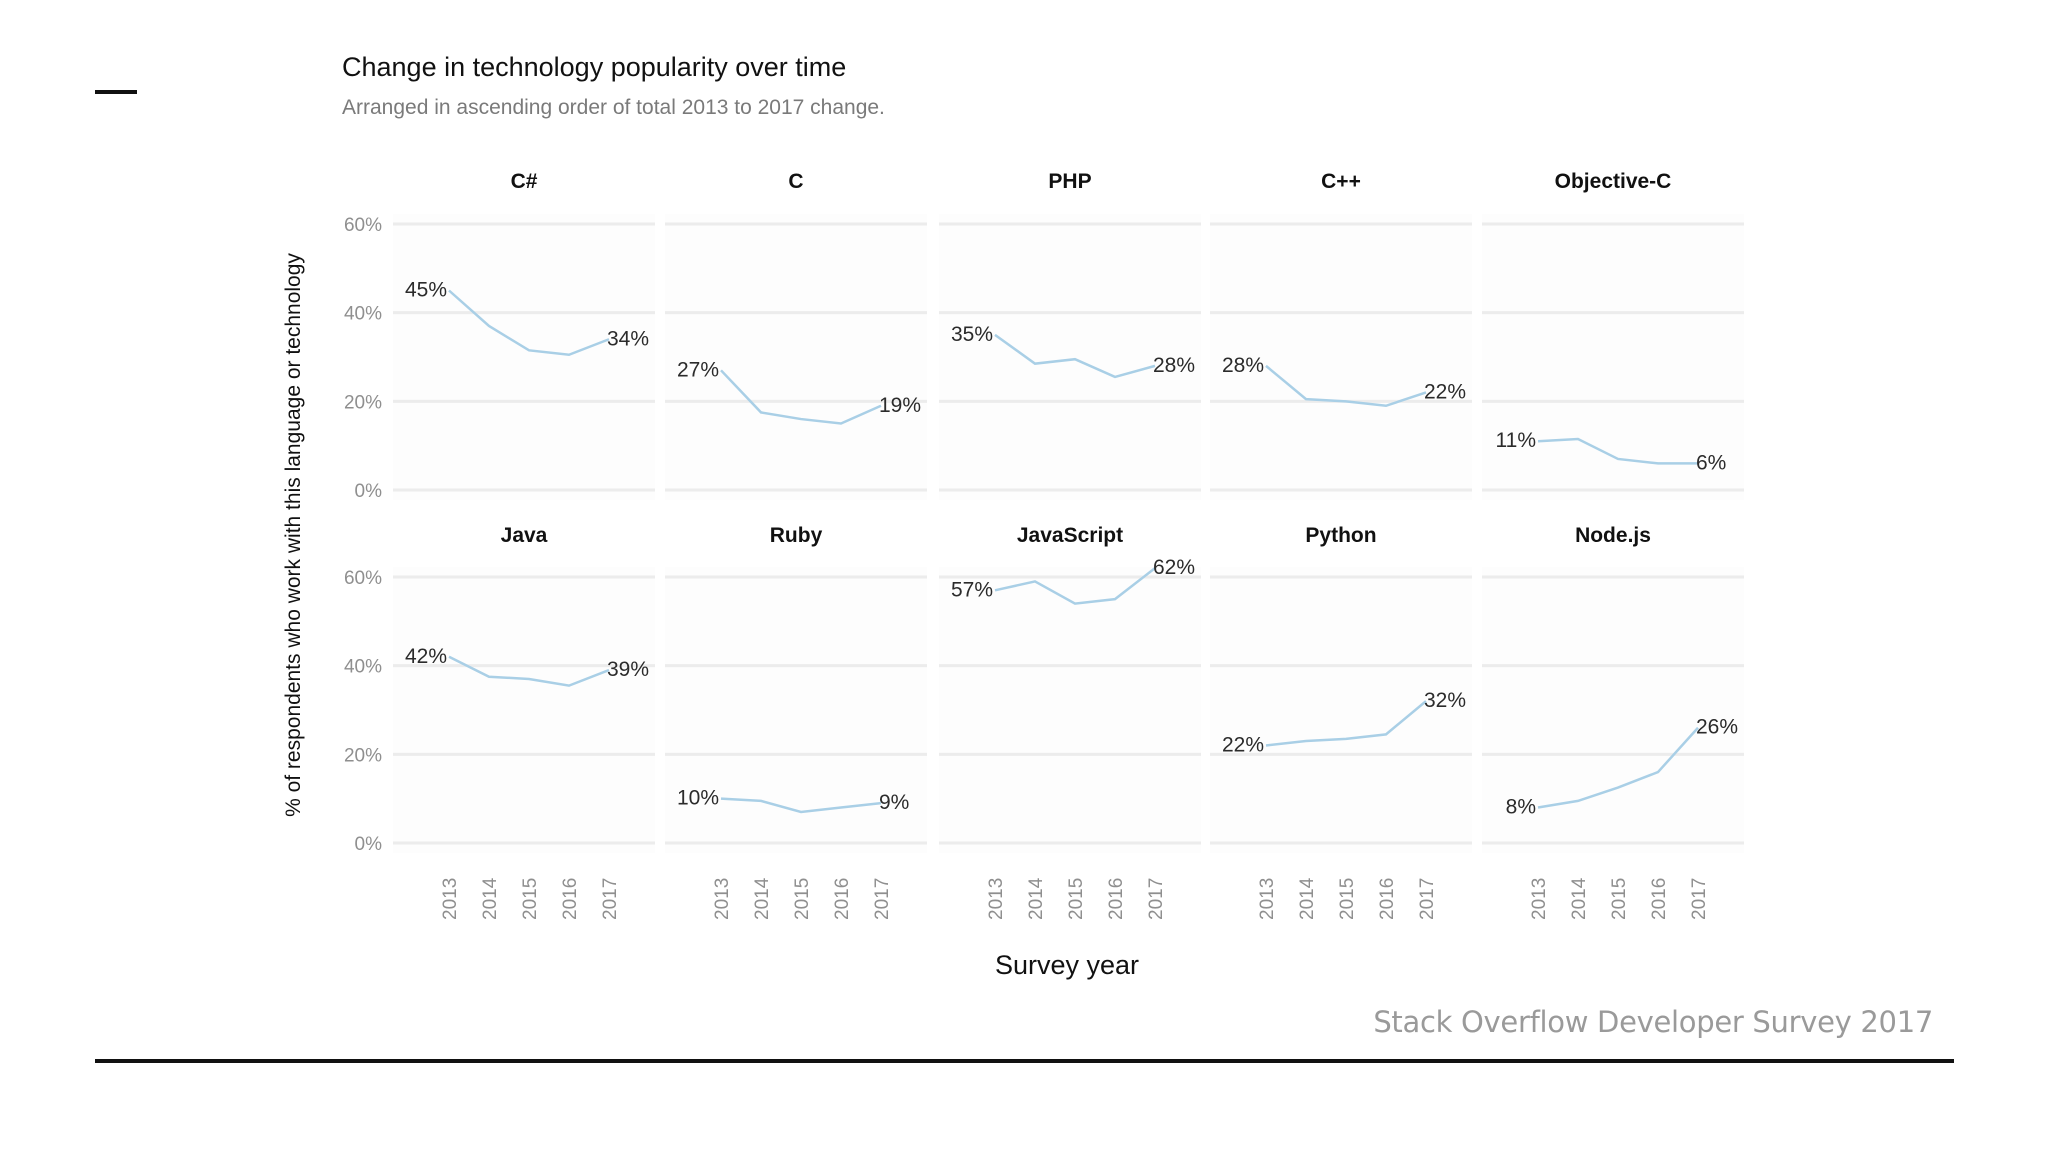  Describe the element at coordinates (529, 323) in the screenshot. I see `series-line-csharp` at that location.